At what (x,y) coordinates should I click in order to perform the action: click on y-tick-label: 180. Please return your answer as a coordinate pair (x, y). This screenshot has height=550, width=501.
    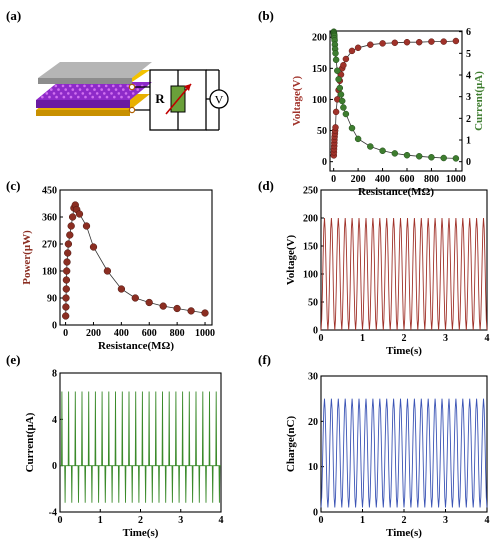
    Looking at the image, I should click on (49, 272).